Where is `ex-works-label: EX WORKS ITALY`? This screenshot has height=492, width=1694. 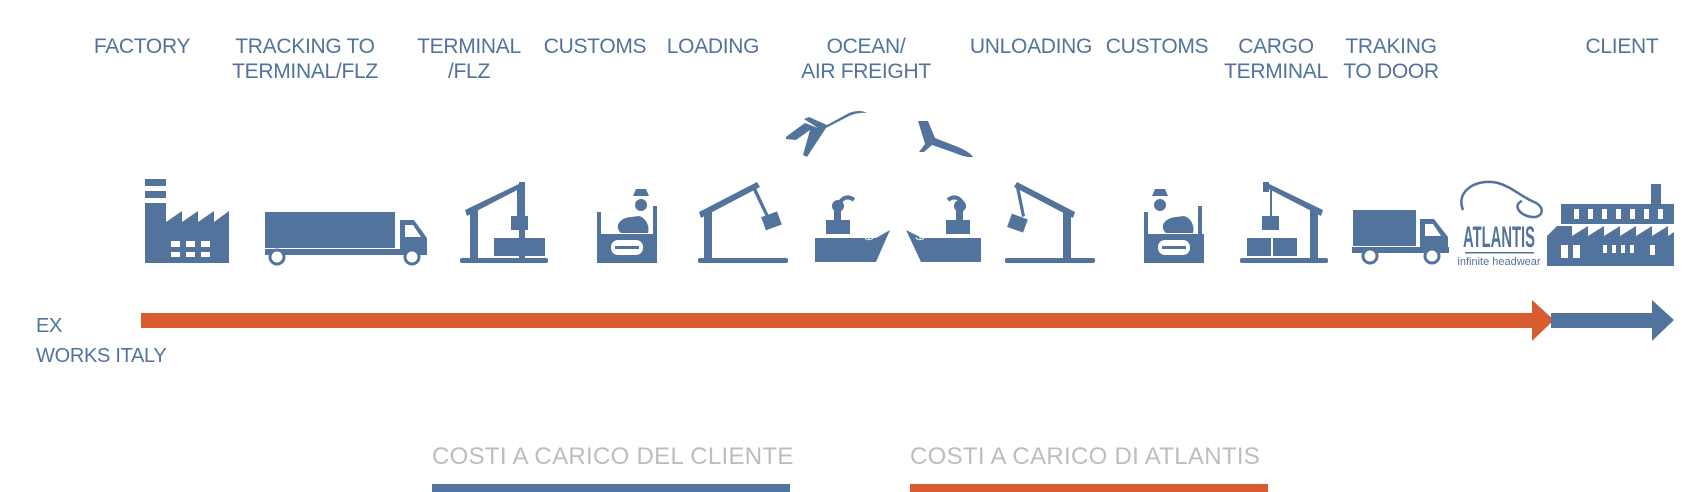 ex-works-label: EX WORKS ITALY is located at coordinates (101, 341).